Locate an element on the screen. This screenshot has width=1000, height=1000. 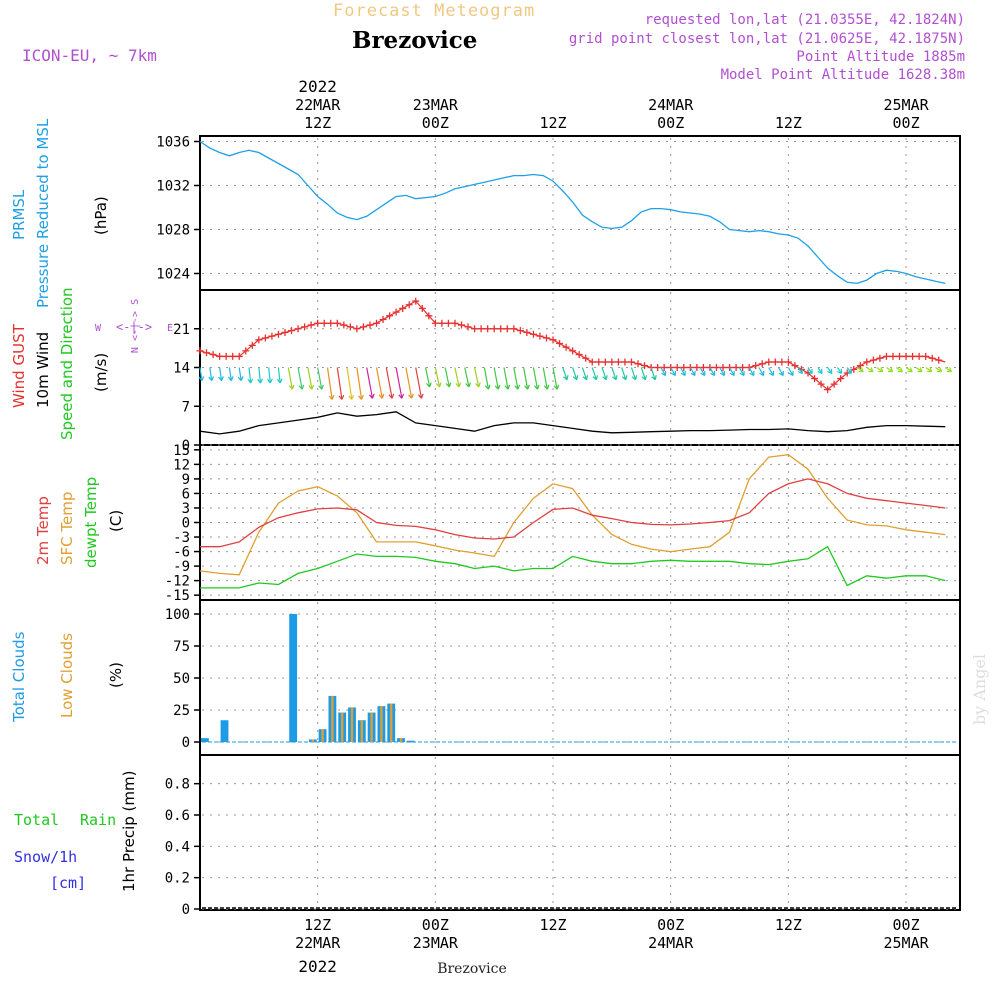
temp-tick-label: 0 is located at coordinates (186, 524).